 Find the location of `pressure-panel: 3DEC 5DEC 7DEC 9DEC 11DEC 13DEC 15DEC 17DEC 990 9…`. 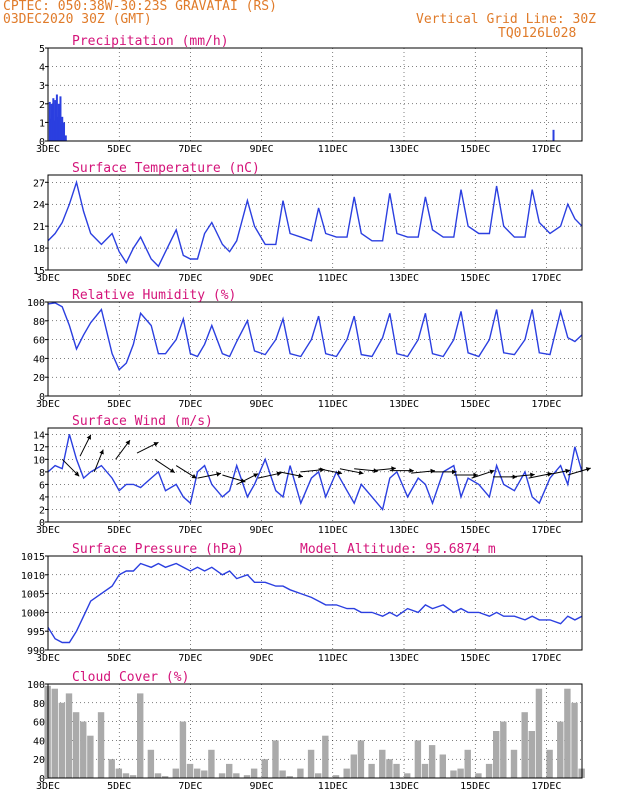

pressure-panel: 3DEC 5DEC 7DEC 9DEC 11DEC 13DEC 15DEC 17DEC 990 9… is located at coordinates (302, 603).